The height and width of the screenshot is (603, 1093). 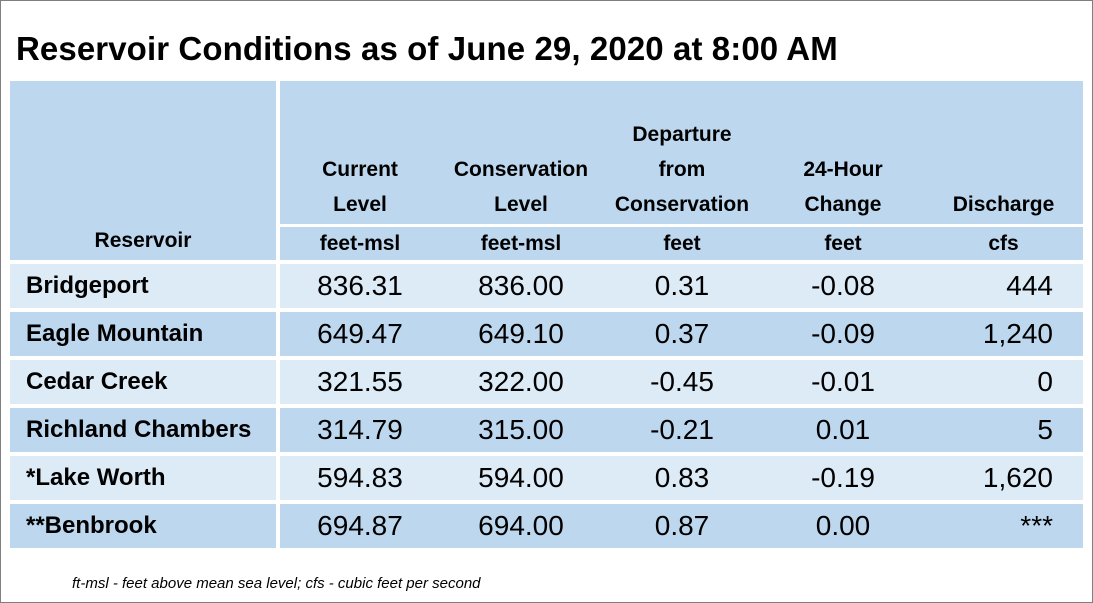 What do you see at coordinates (682, 244) in the screenshot?
I see `unit-label-departure: feet` at bounding box center [682, 244].